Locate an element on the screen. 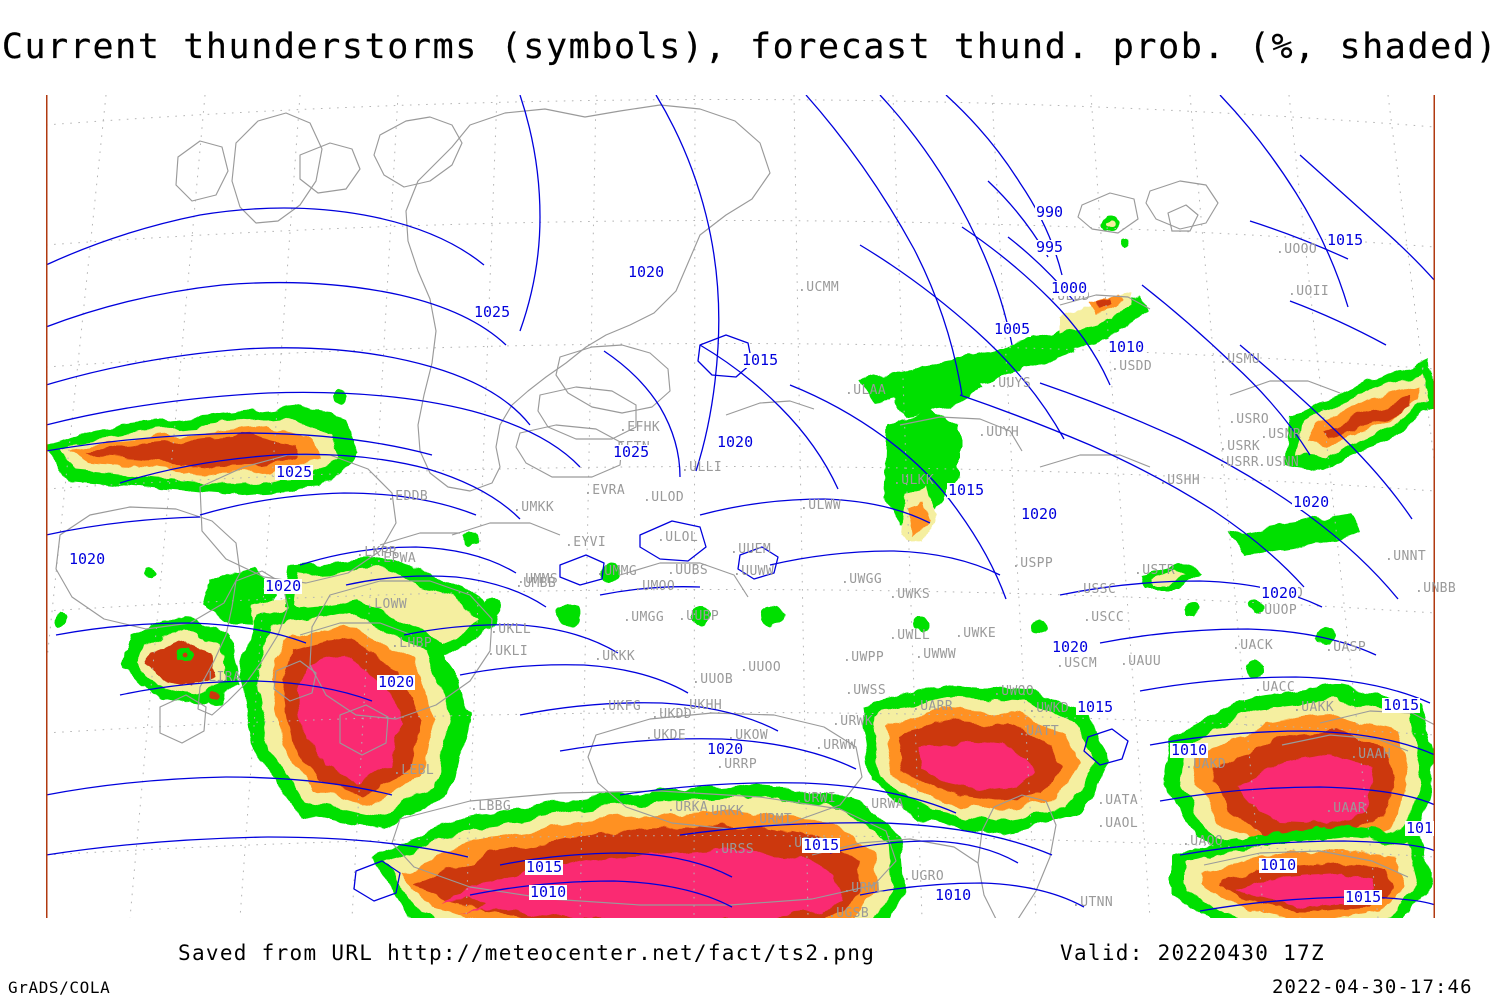 This screenshot has width=1500, height=1000. isobar-label: 990 is located at coordinates (1050, 212).